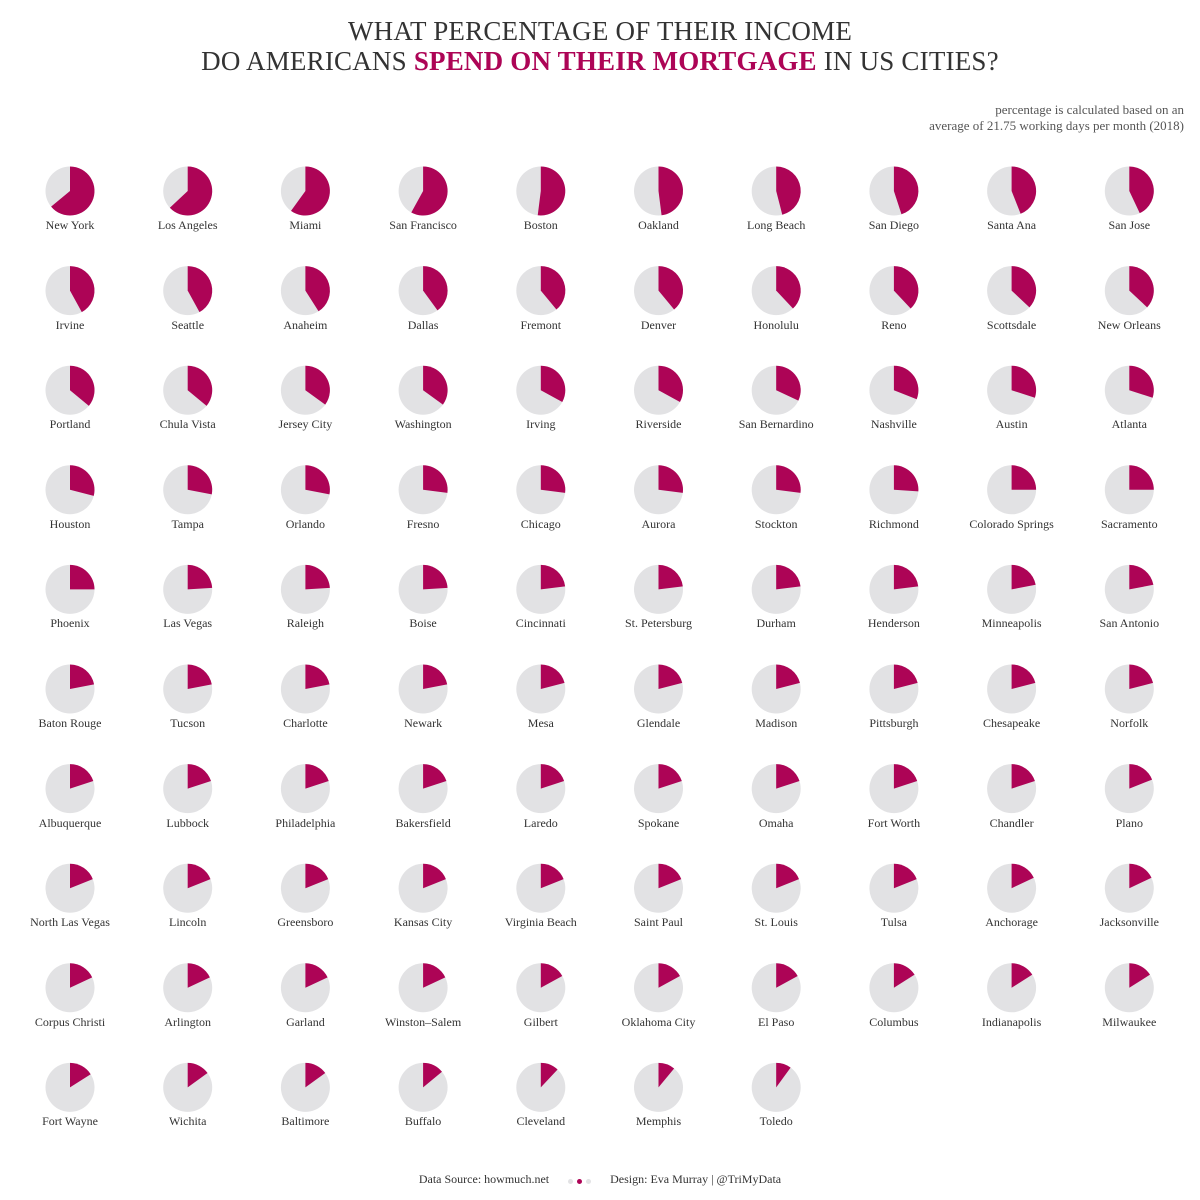  I want to click on city-label: Irving, so click(541, 424).